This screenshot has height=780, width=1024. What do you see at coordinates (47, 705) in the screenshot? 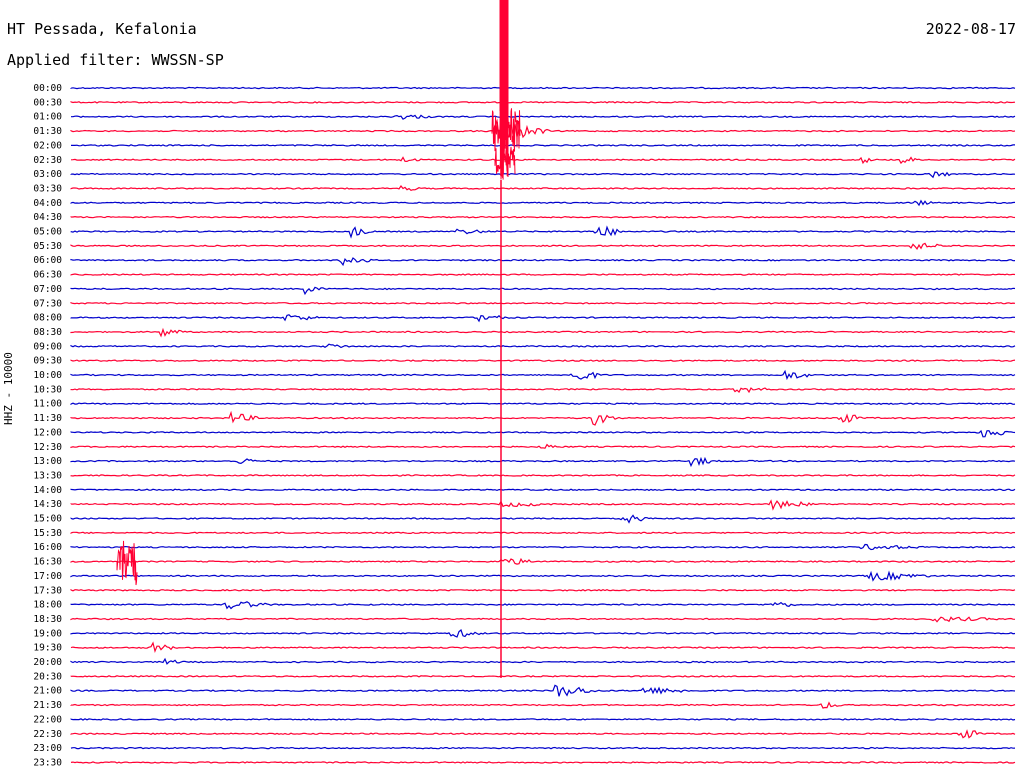
I see `tick-label: 21:30` at bounding box center [47, 705].